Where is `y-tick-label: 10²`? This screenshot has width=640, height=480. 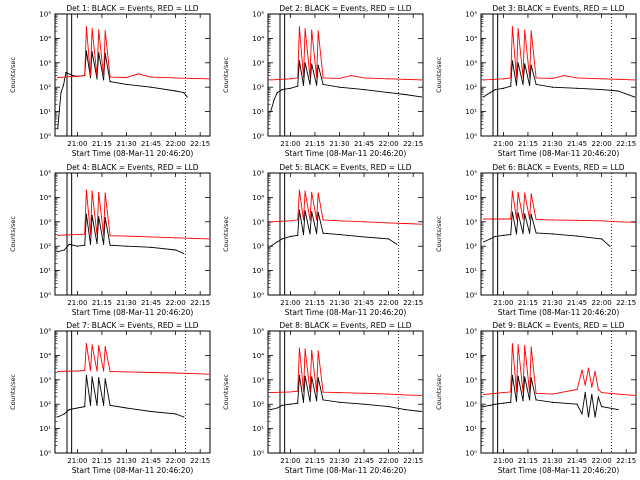 y-tick-label: 10² is located at coordinates (471, 405).